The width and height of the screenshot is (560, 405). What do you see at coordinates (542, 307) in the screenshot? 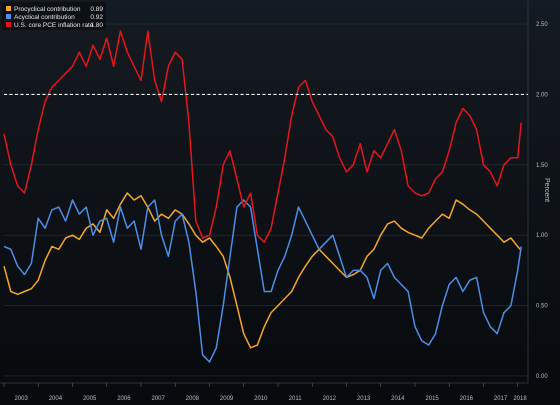
I see `y-tick-1: 0.50` at bounding box center [542, 307].